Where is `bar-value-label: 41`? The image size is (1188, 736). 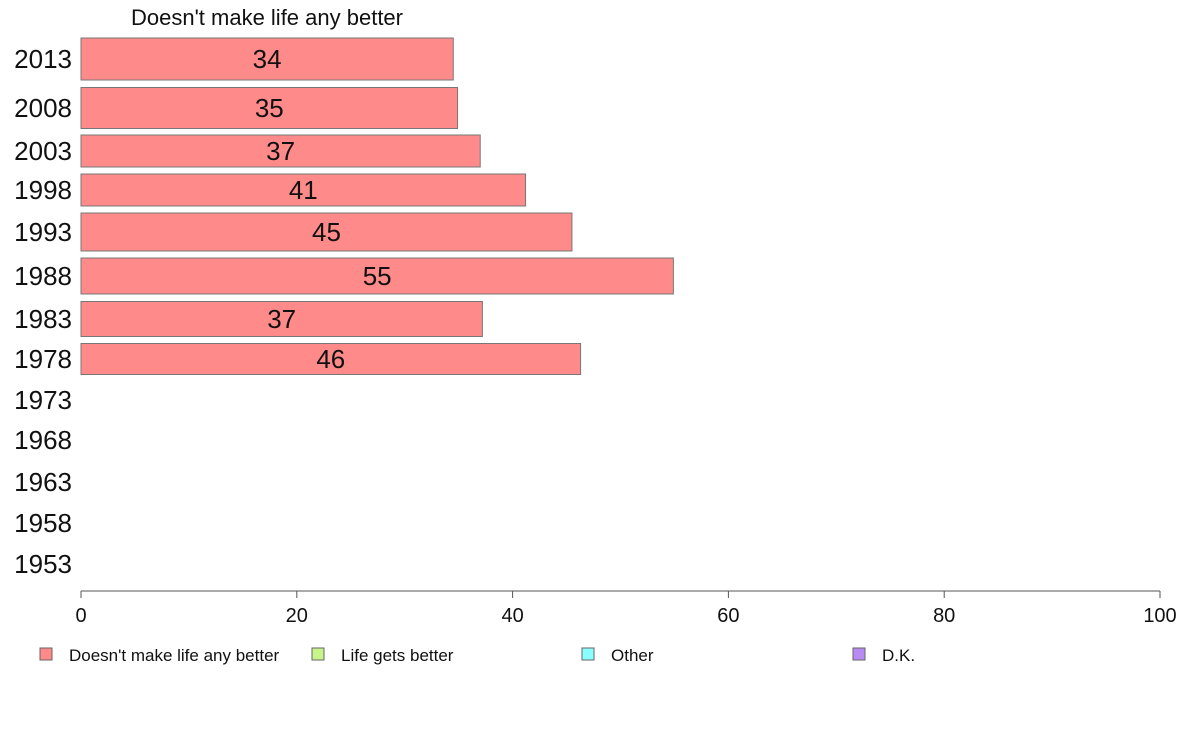 bar-value-label: 41 is located at coordinates (303, 190).